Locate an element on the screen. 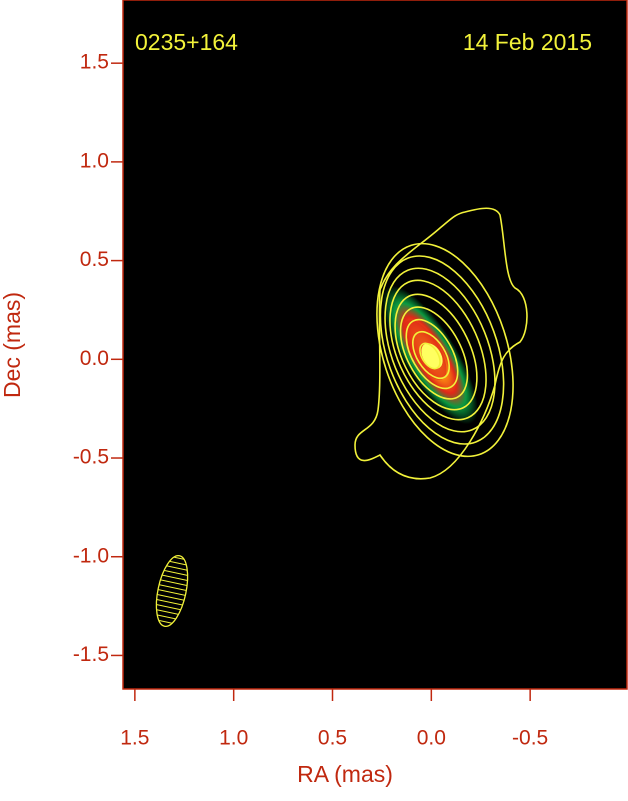 The height and width of the screenshot is (801, 628). x-tick-label: 1.0 is located at coordinates (233, 738).